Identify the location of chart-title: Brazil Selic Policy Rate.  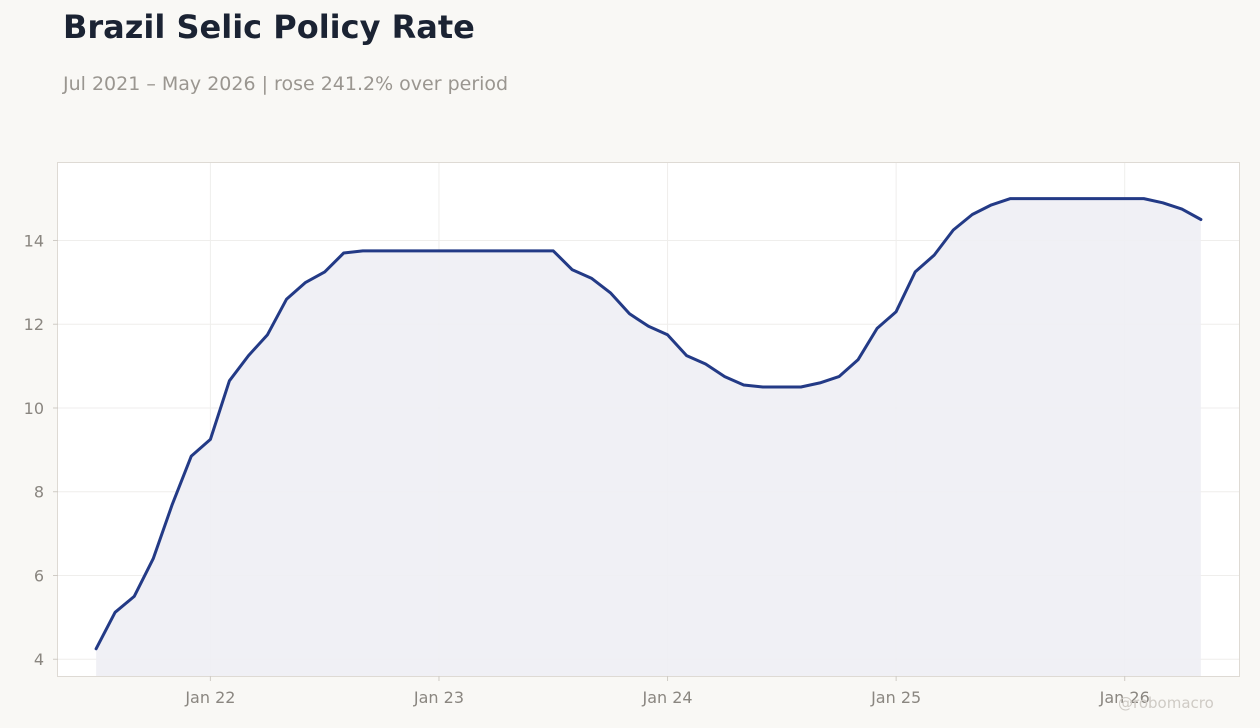
(269, 27).